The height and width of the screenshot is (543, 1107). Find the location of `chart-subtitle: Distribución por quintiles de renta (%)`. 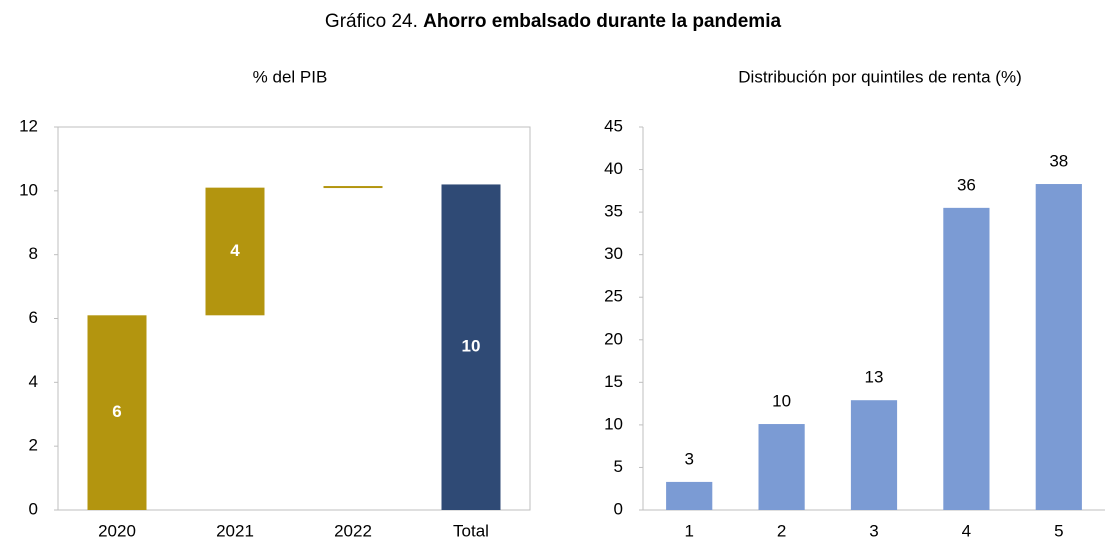

chart-subtitle: Distribución por quintiles de renta (%) is located at coordinates (879, 76).